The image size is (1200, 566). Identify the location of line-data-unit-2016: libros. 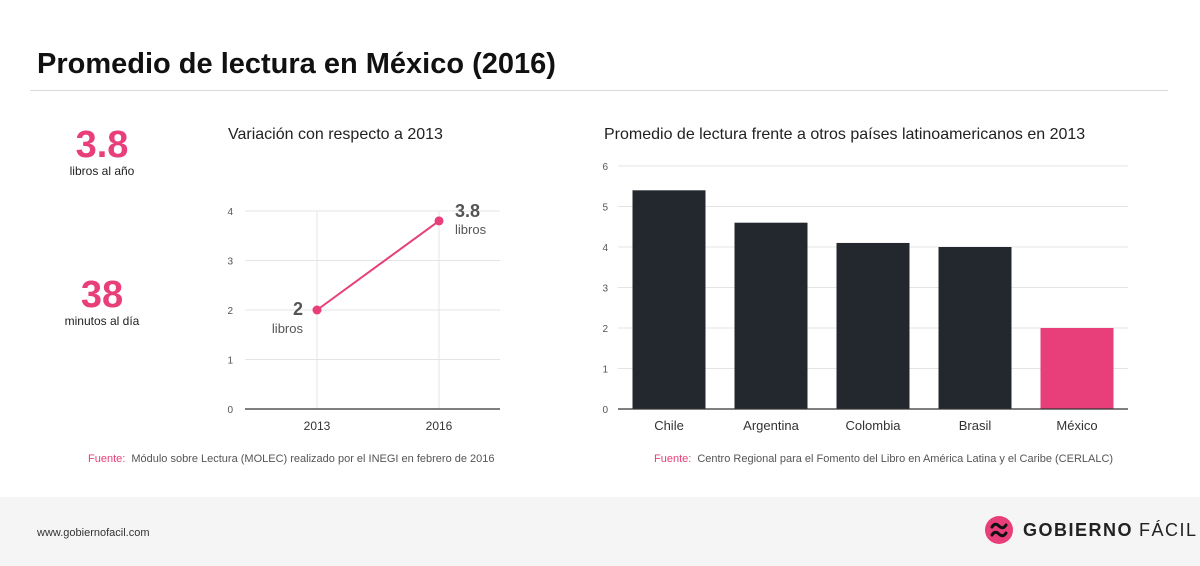
(471, 229).